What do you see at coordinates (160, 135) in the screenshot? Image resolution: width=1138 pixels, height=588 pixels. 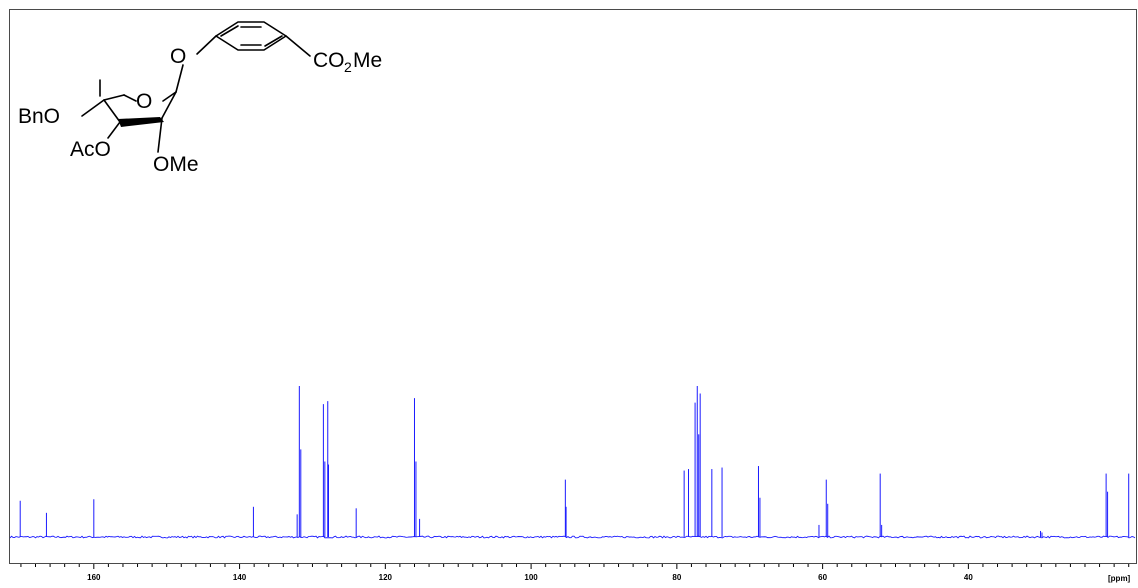 I see `c2-ome-bond` at bounding box center [160, 135].